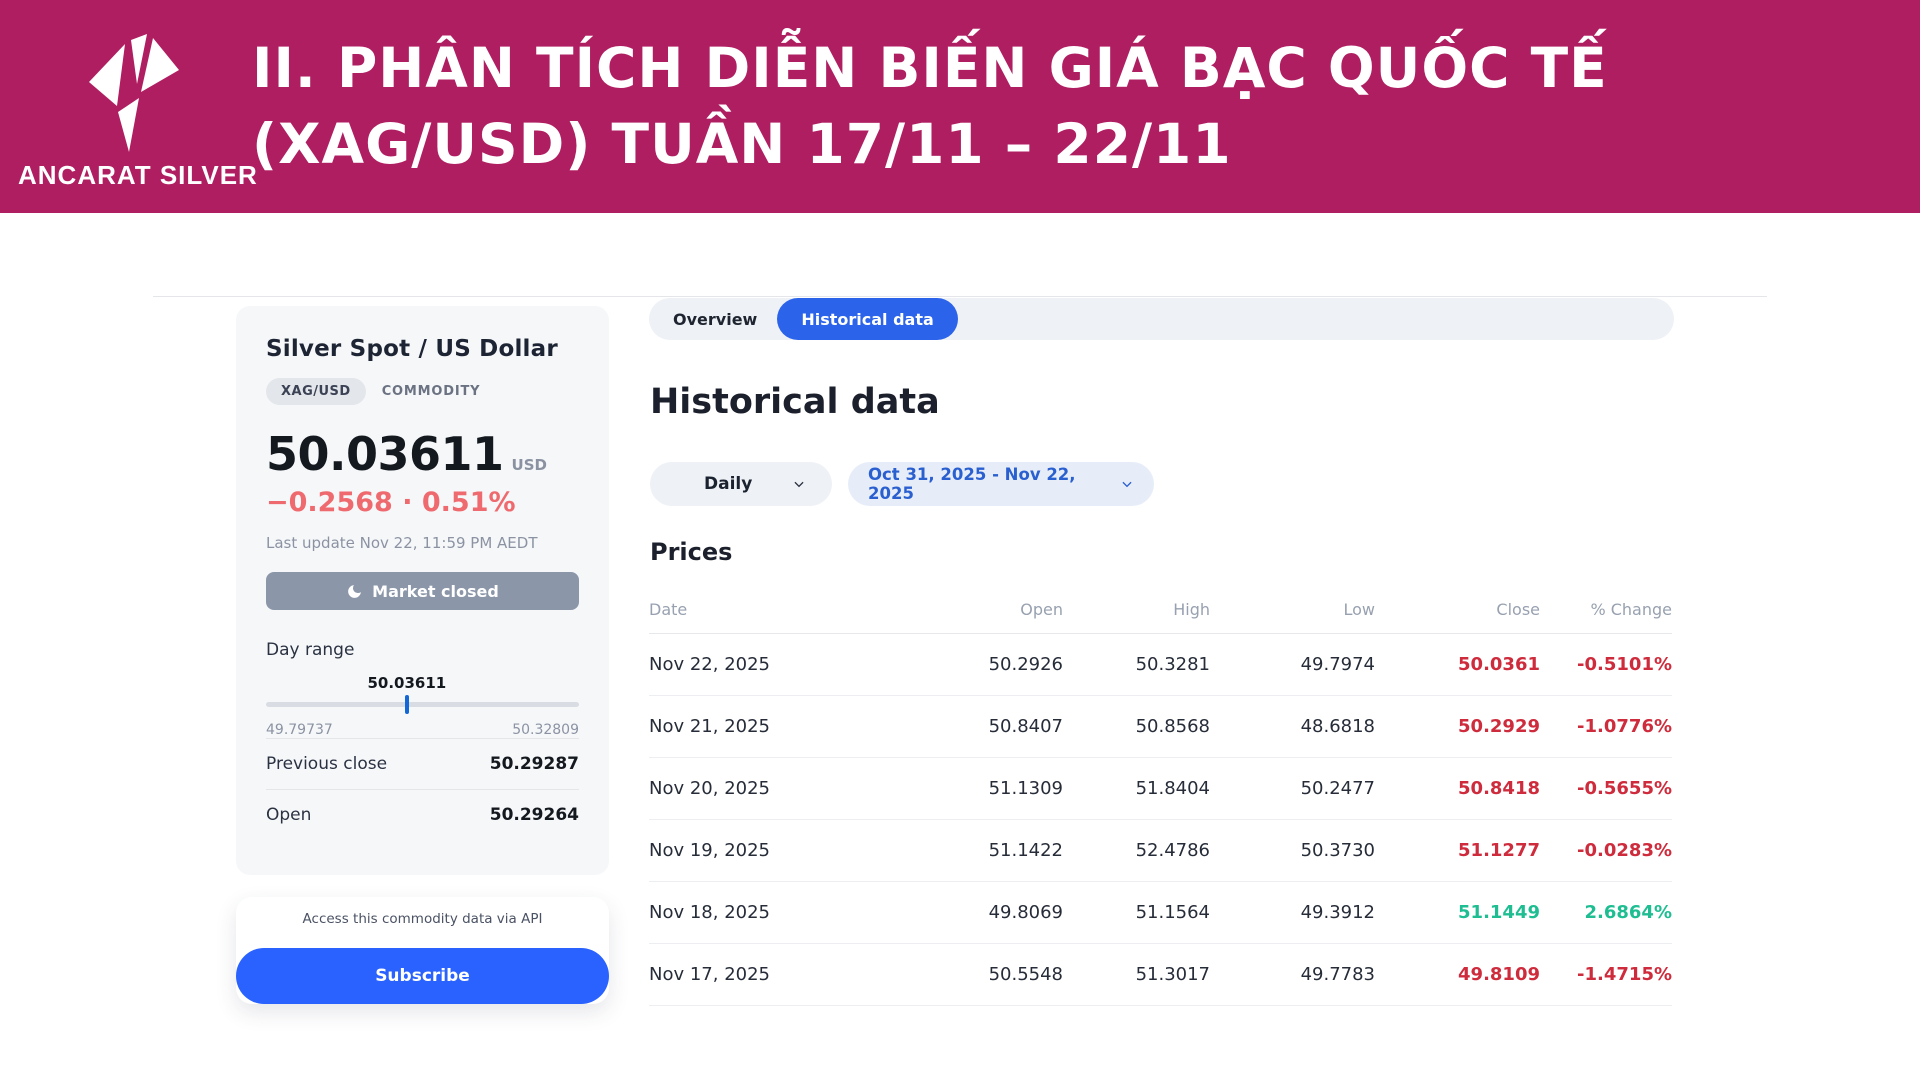 This screenshot has width=1920, height=1080. I want to click on low-cell: 49.7974, so click(1292, 664).